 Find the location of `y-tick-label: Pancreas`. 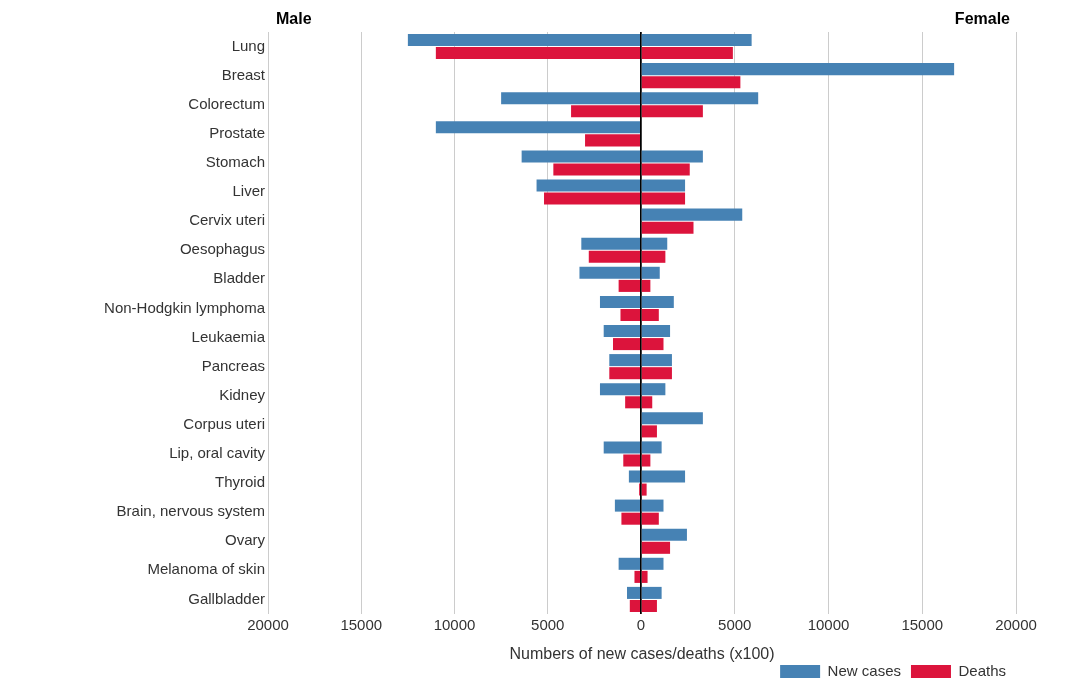

y-tick-label: Pancreas is located at coordinates (233, 365).